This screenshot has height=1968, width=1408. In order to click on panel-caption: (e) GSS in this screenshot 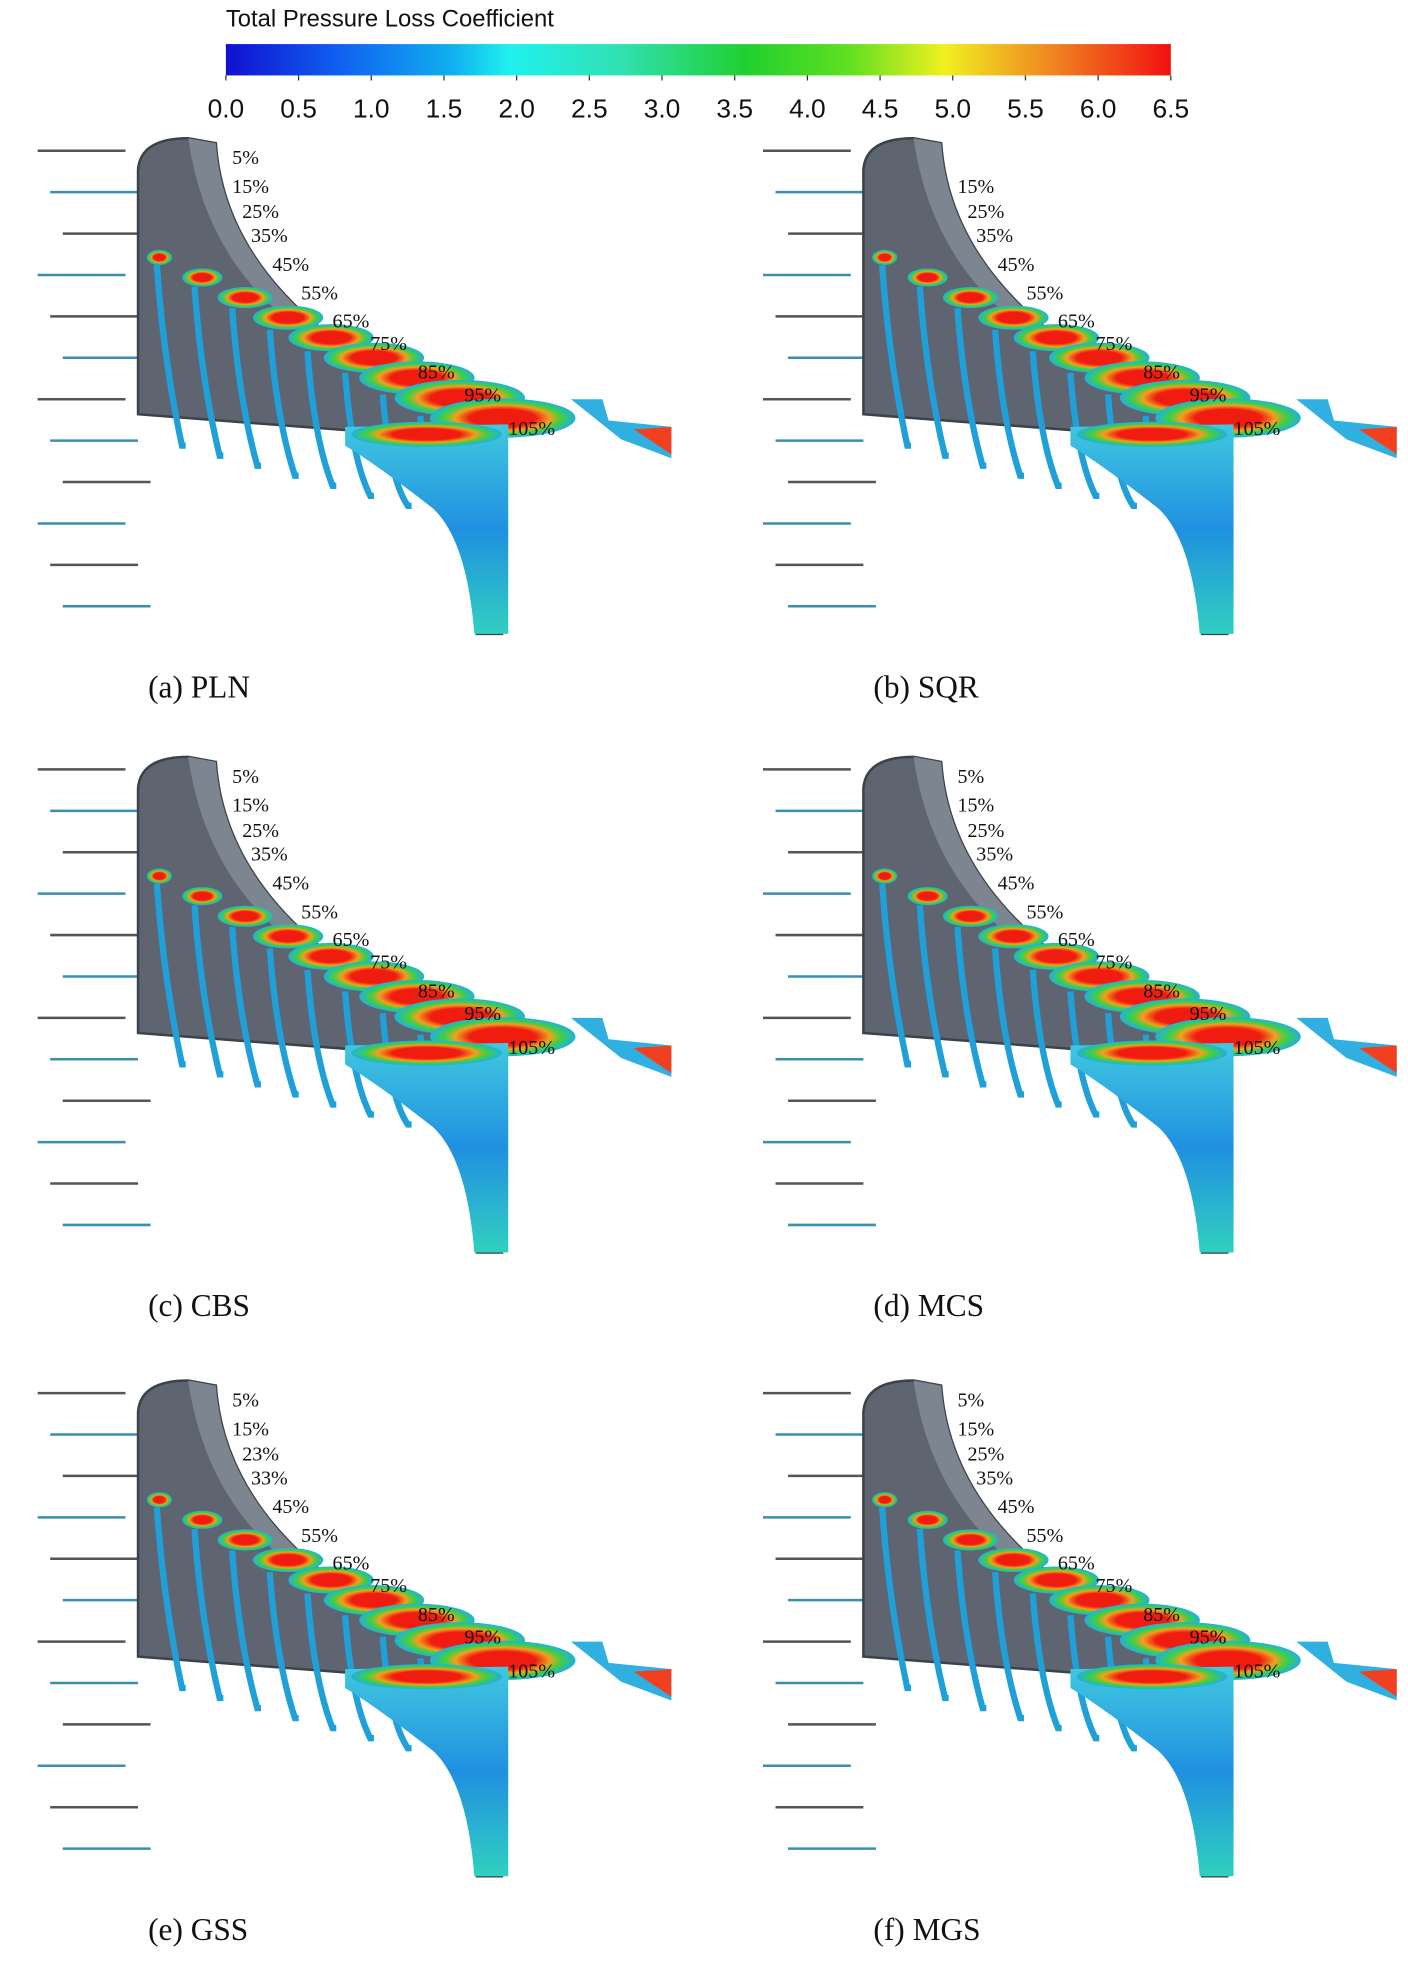, I will do `click(198, 1929)`.